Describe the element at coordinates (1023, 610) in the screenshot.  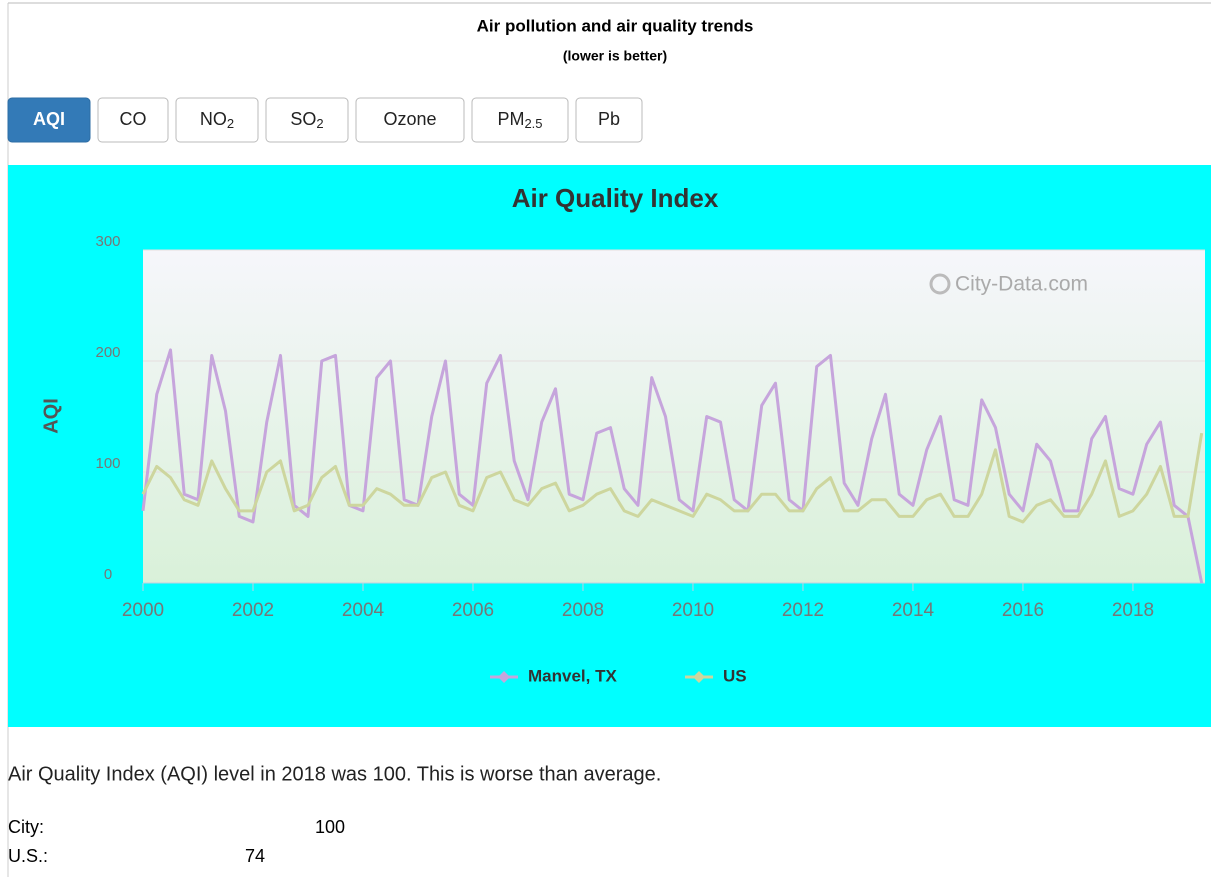
I see `x-tick-label: 2016` at that location.